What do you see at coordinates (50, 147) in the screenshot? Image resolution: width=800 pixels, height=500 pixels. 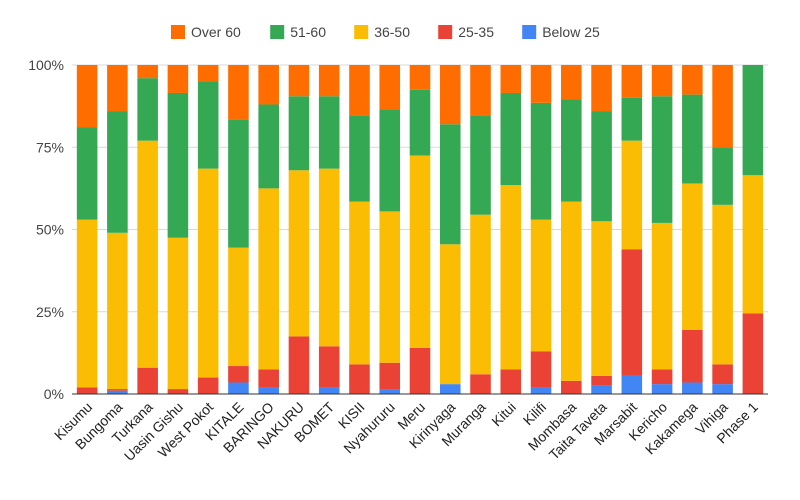 I see `y-tick-label: 75%` at bounding box center [50, 147].